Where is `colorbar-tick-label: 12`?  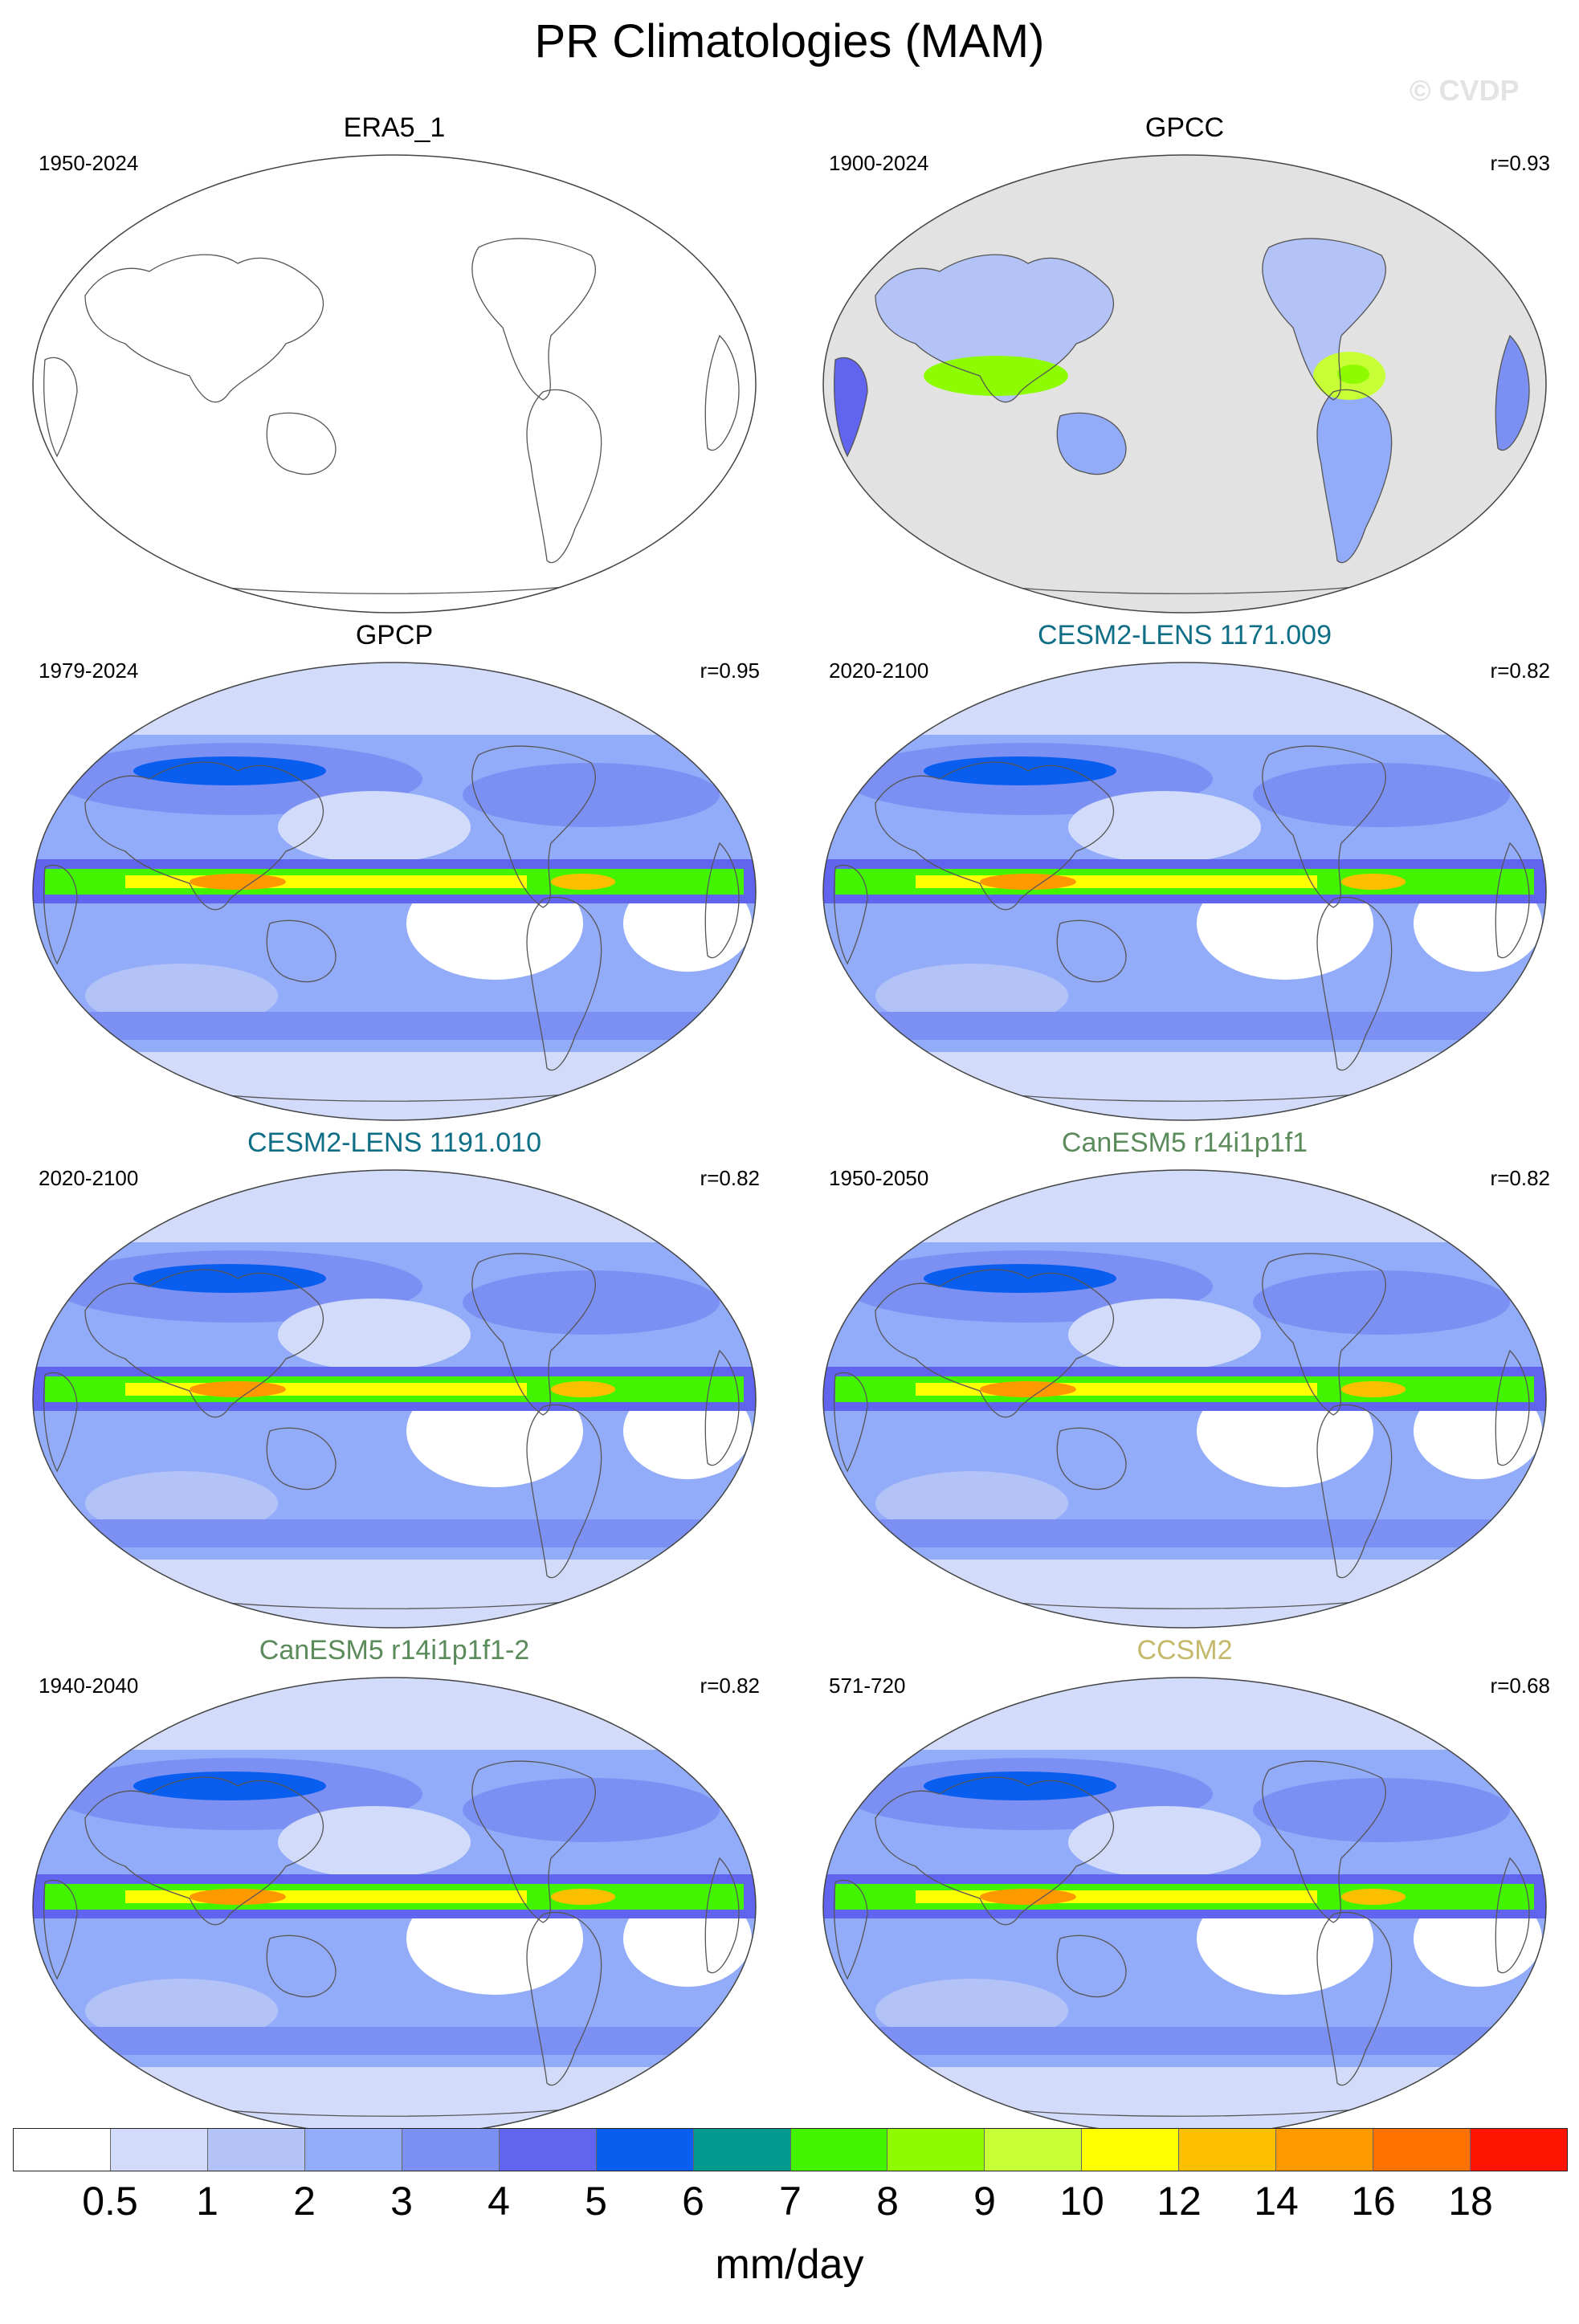 colorbar-tick-label: 12 is located at coordinates (1179, 2201).